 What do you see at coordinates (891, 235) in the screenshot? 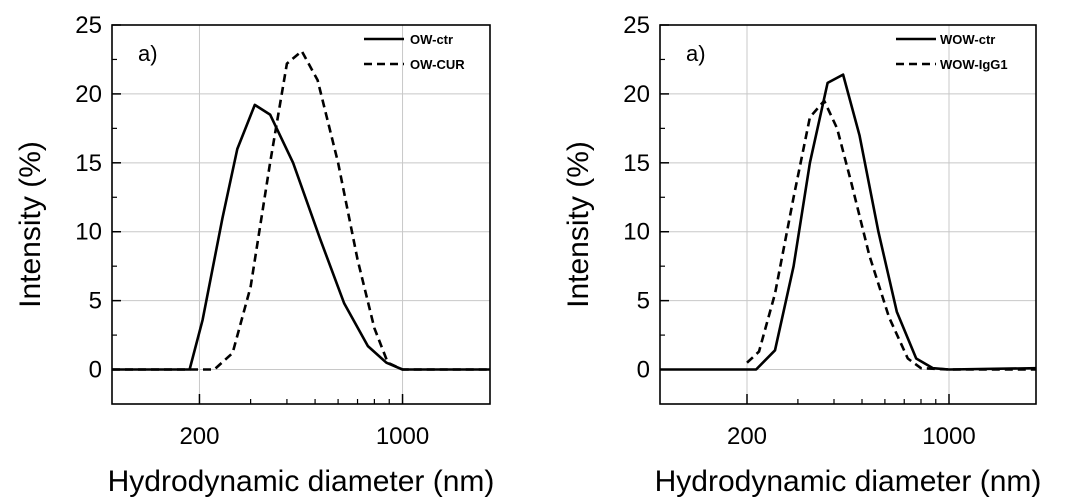
I see `series-line` at bounding box center [891, 235].